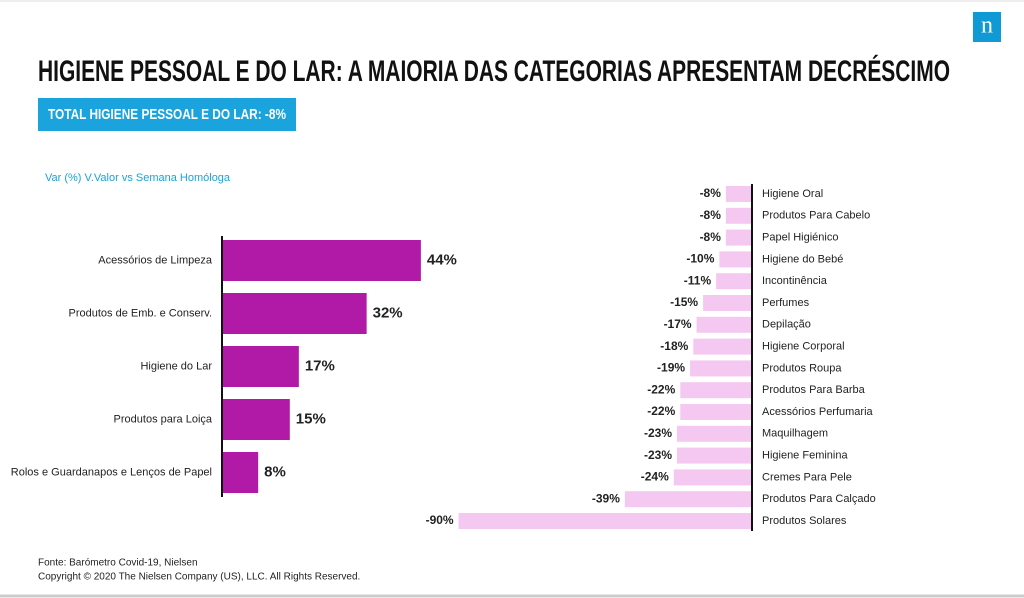 The width and height of the screenshot is (1024, 598). Describe the element at coordinates (786, 303) in the screenshot. I see `category-label: Perfumes` at that location.